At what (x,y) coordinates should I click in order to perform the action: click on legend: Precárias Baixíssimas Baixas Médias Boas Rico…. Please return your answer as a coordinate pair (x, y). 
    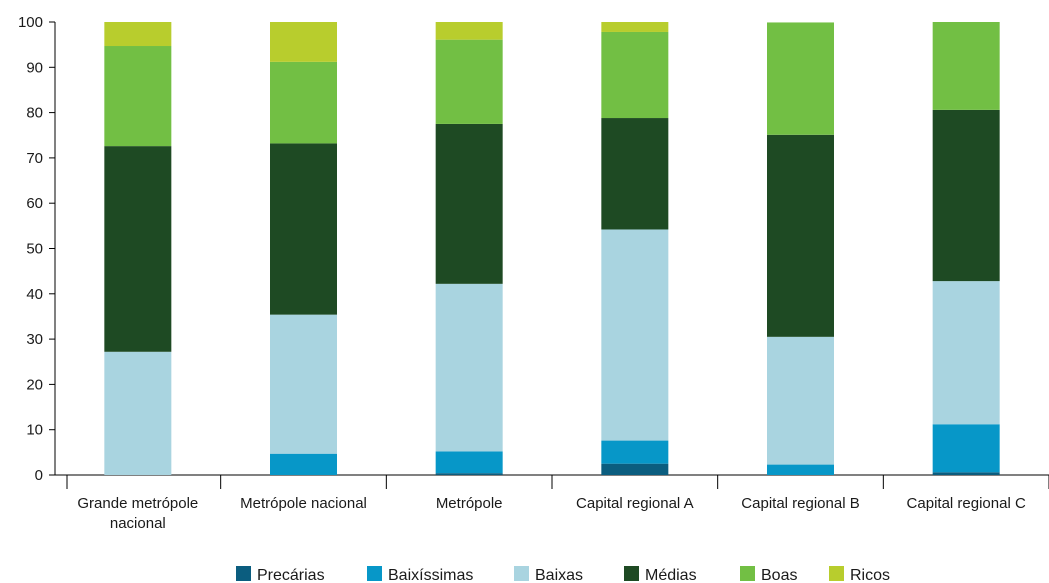
    Looking at the image, I should click on (563, 574).